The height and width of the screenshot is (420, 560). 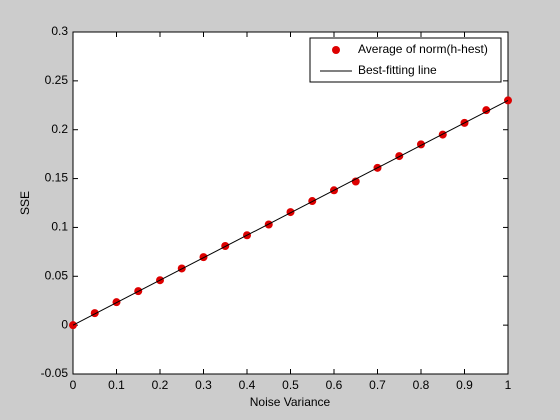 I want to click on y-tick-label: 0.25, so click(x=57, y=80).